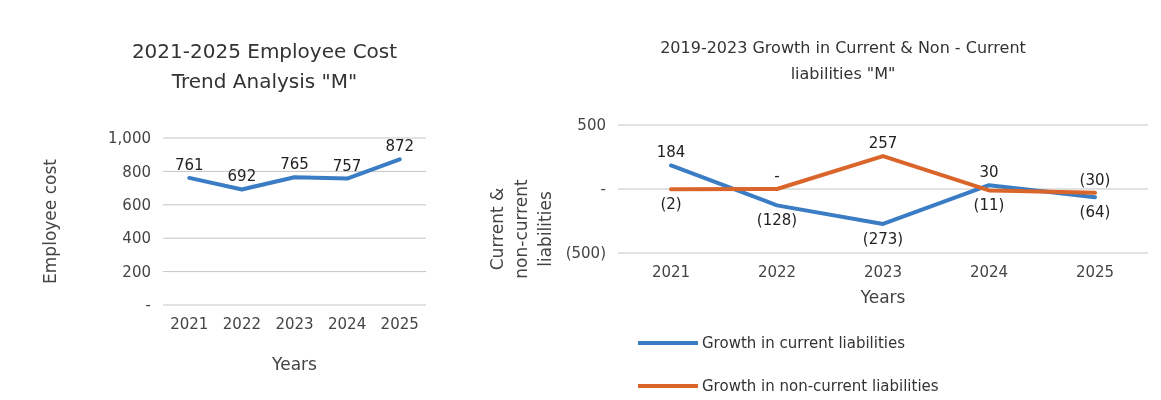  I want to click on y-tick-label: 800, so click(136, 171).